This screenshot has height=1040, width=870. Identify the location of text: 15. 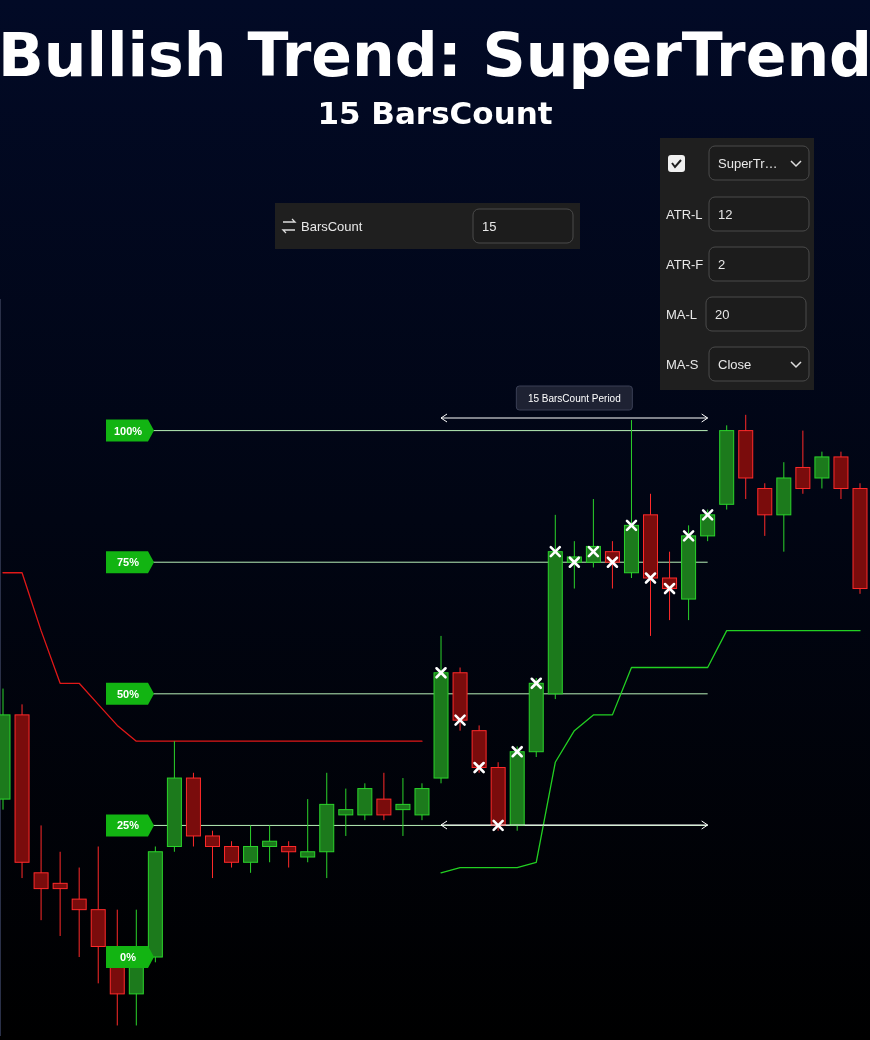
(489, 226).